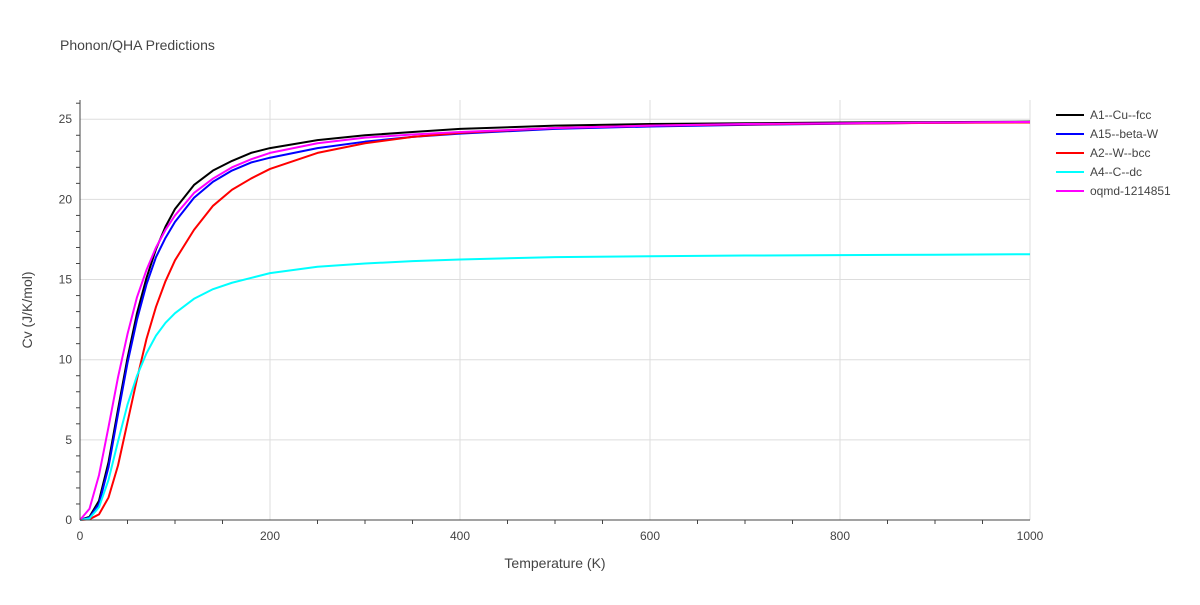  What do you see at coordinates (460, 536) in the screenshot?
I see `x-tick-label: 400` at bounding box center [460, 536].